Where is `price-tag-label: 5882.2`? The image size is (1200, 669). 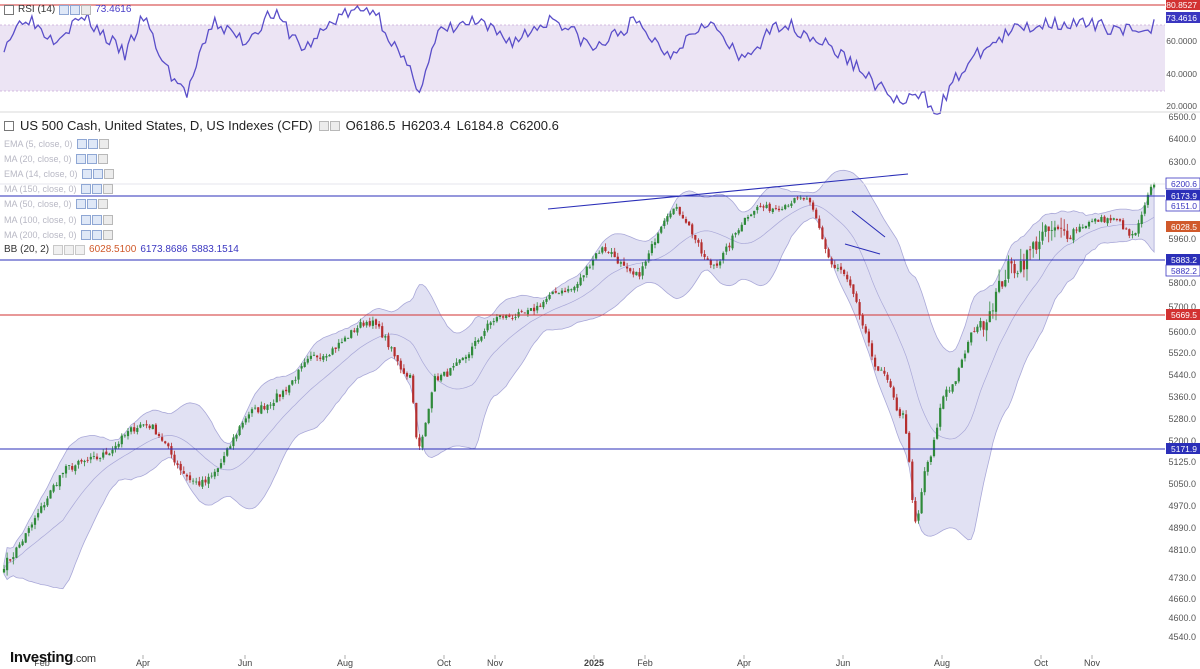
price-tag-label: 5882.2 is located at coordinates (1184, 271).